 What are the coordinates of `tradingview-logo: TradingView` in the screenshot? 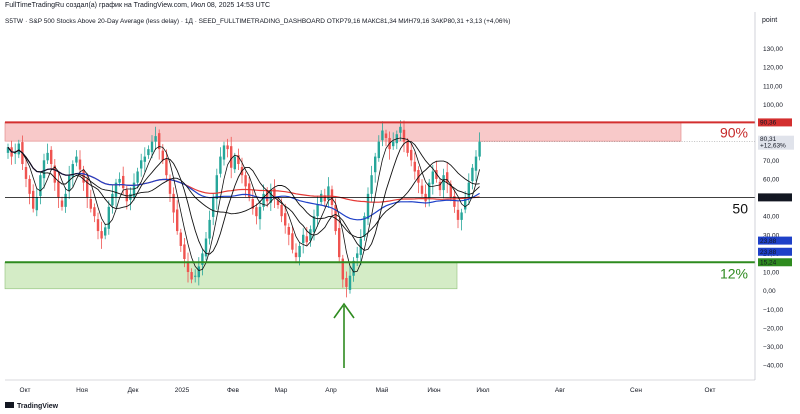 It's located at (31, 406).